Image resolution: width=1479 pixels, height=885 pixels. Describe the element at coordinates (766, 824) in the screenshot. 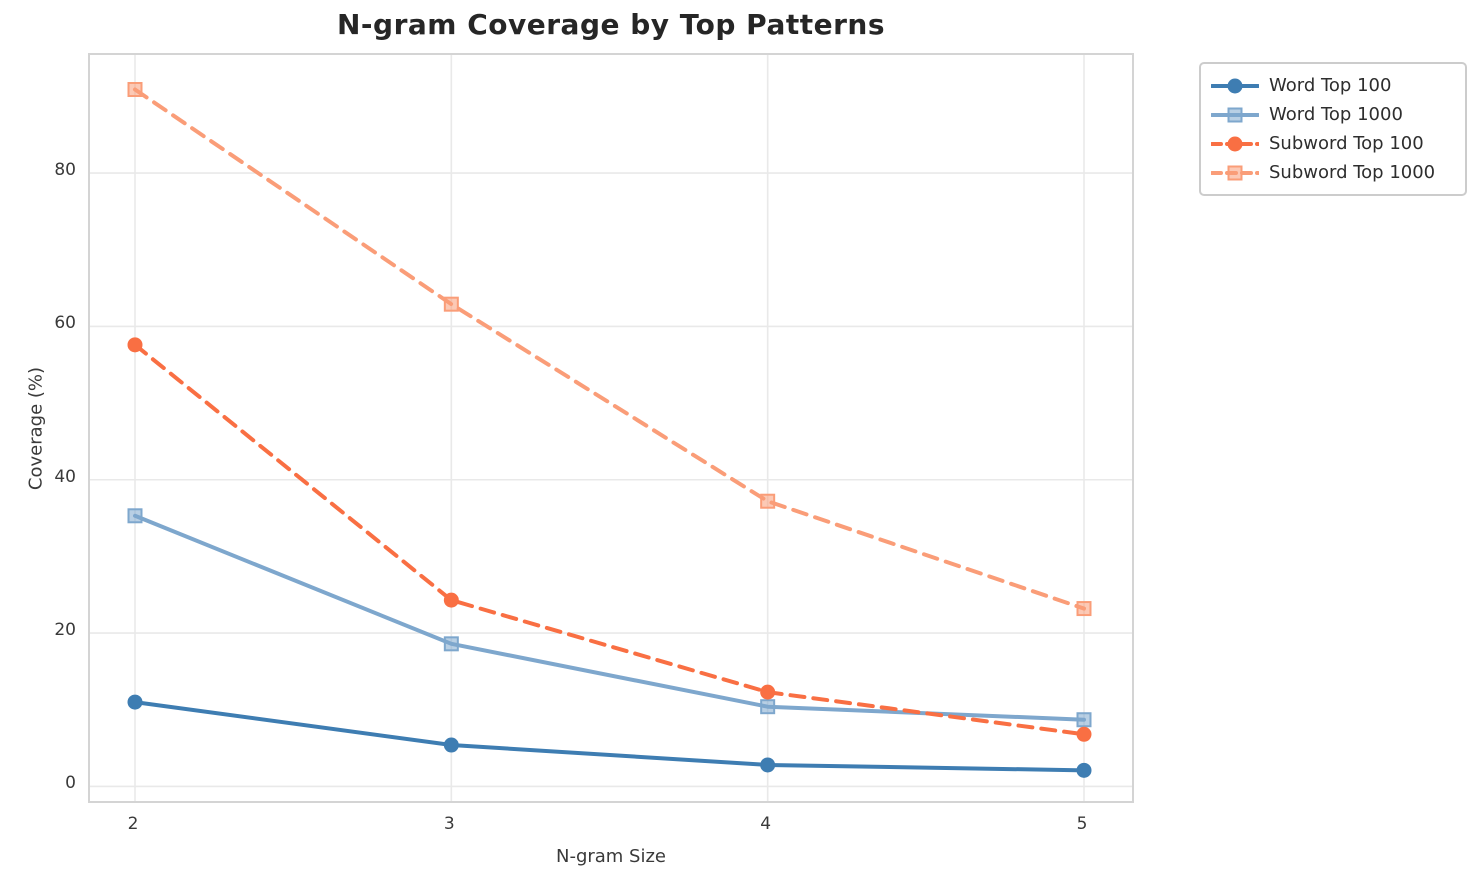

I see `x-tick-label: 4` at that location.